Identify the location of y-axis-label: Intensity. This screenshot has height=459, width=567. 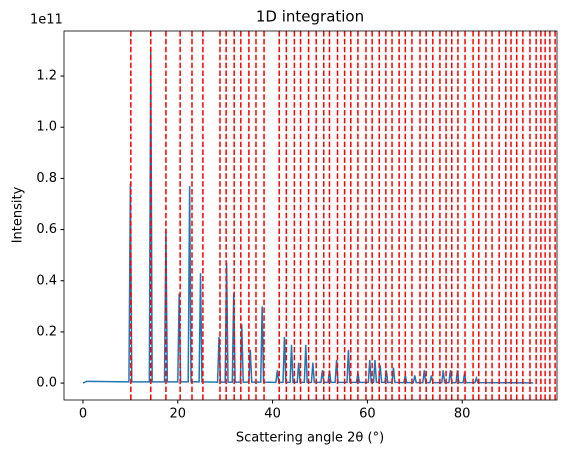
(18, 214).